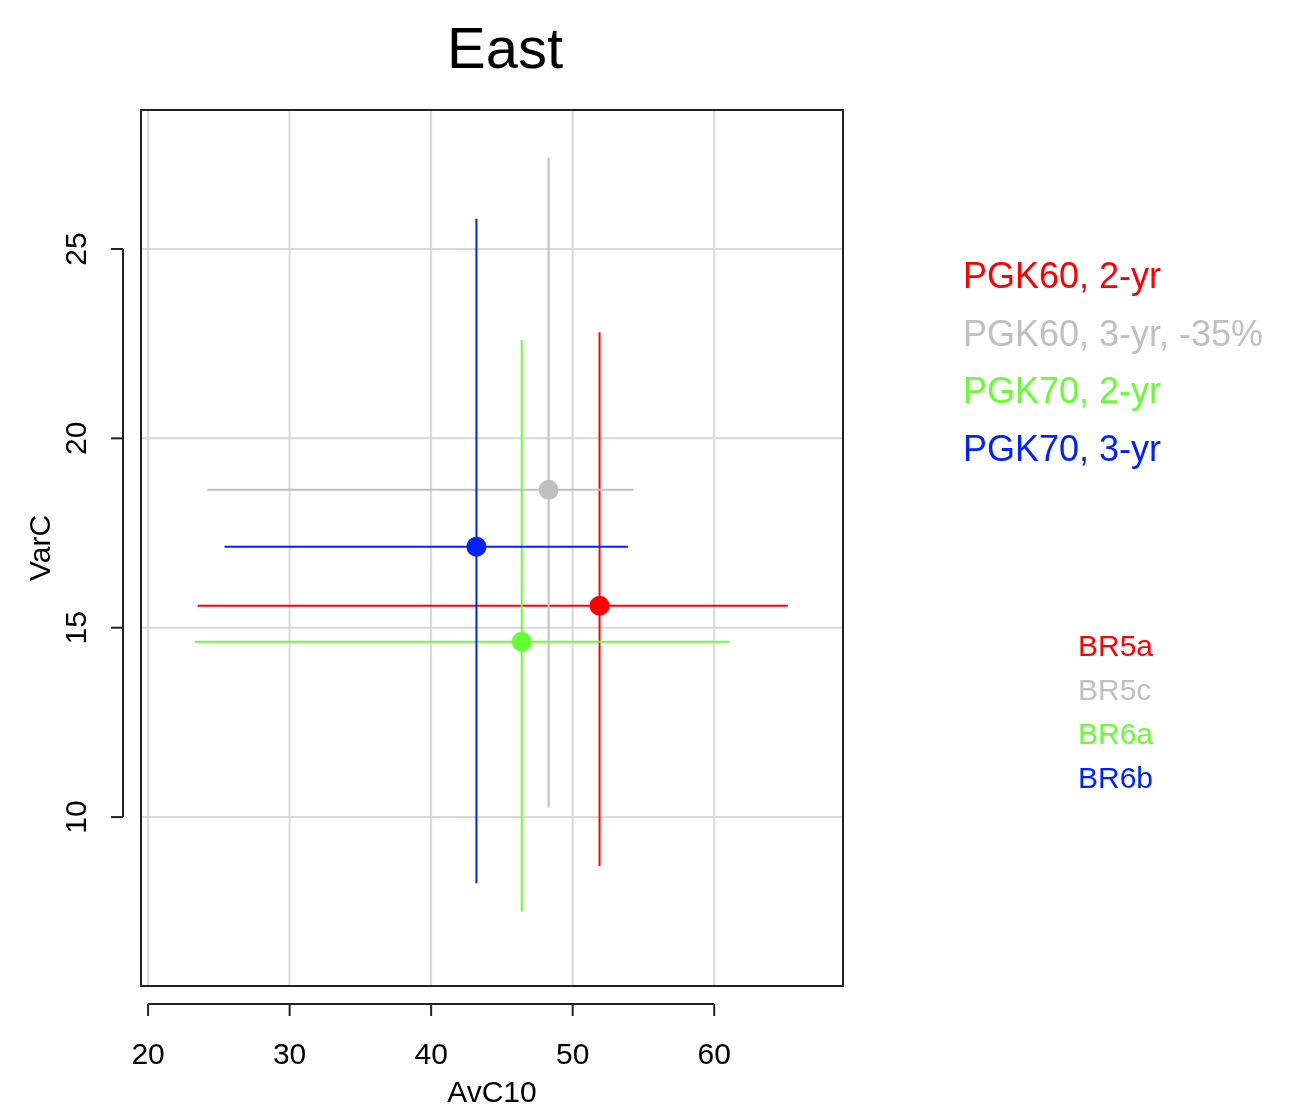  What do you see at coordinates (75, 438) in the screenshot?
I see `y-tick-label: 20` at bounding box center [75, 438].